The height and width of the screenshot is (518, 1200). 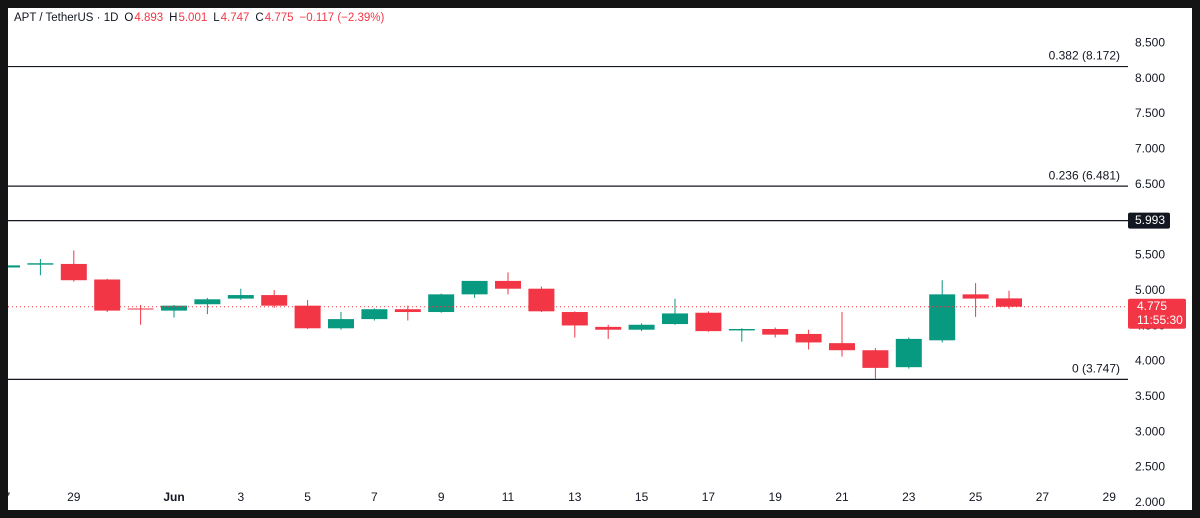 What do you see at coordinates (508, 497) in the screenshot?
I see `x-tick-label: 11` at bounding box center [508, 497].